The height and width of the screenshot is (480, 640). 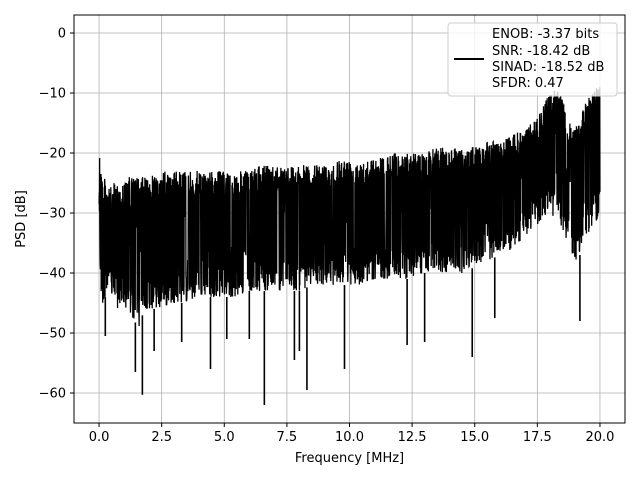 I want to click on y-tick-label: −30, so click(x=52, y=214).